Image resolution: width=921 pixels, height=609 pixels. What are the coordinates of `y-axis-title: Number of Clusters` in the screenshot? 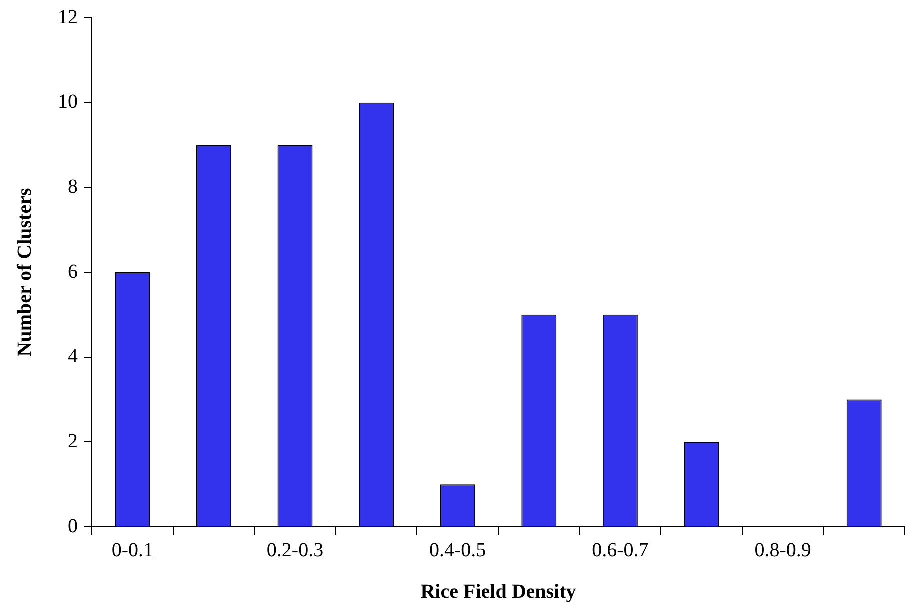 It's located at (25, 272).